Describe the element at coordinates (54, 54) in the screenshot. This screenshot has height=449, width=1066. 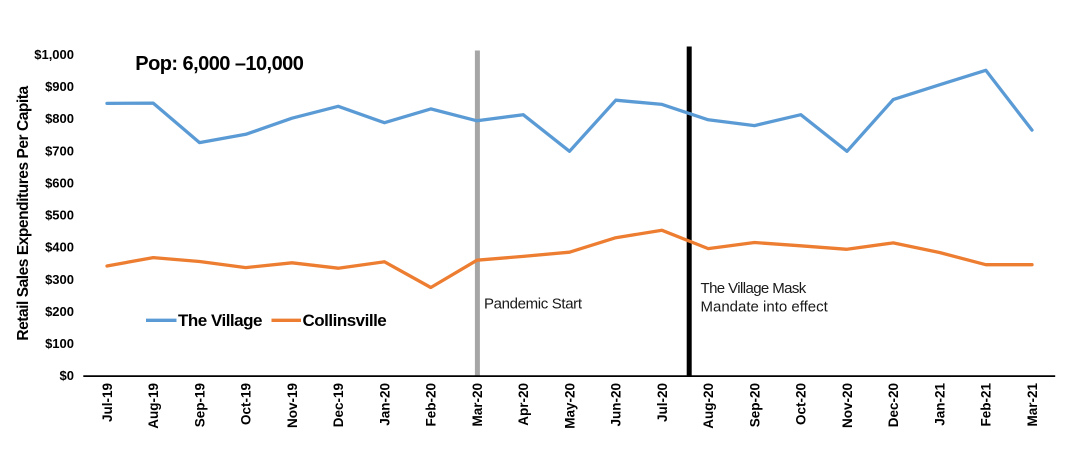
I see `svg-text: $1,000` at that location.